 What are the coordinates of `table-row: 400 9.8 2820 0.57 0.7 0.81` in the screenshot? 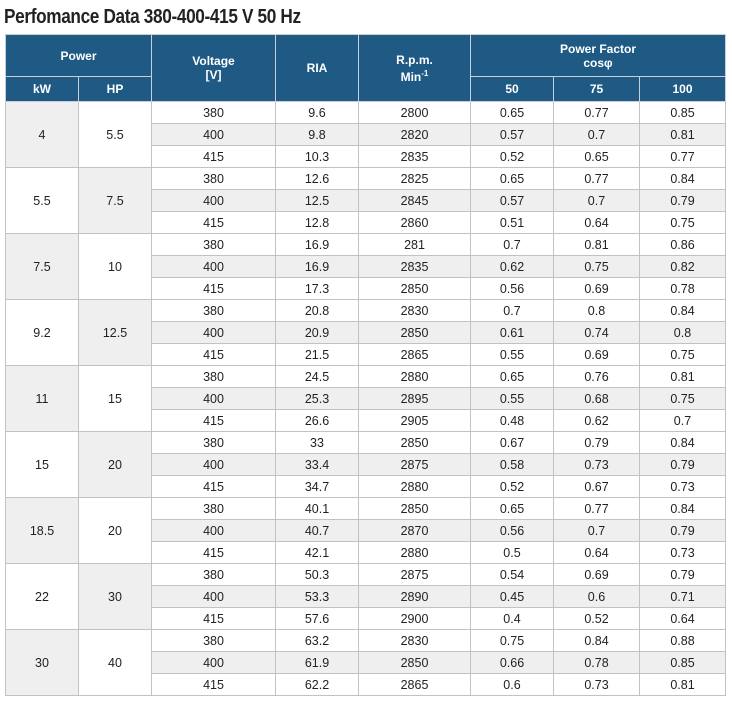 It's located at (366, 134).